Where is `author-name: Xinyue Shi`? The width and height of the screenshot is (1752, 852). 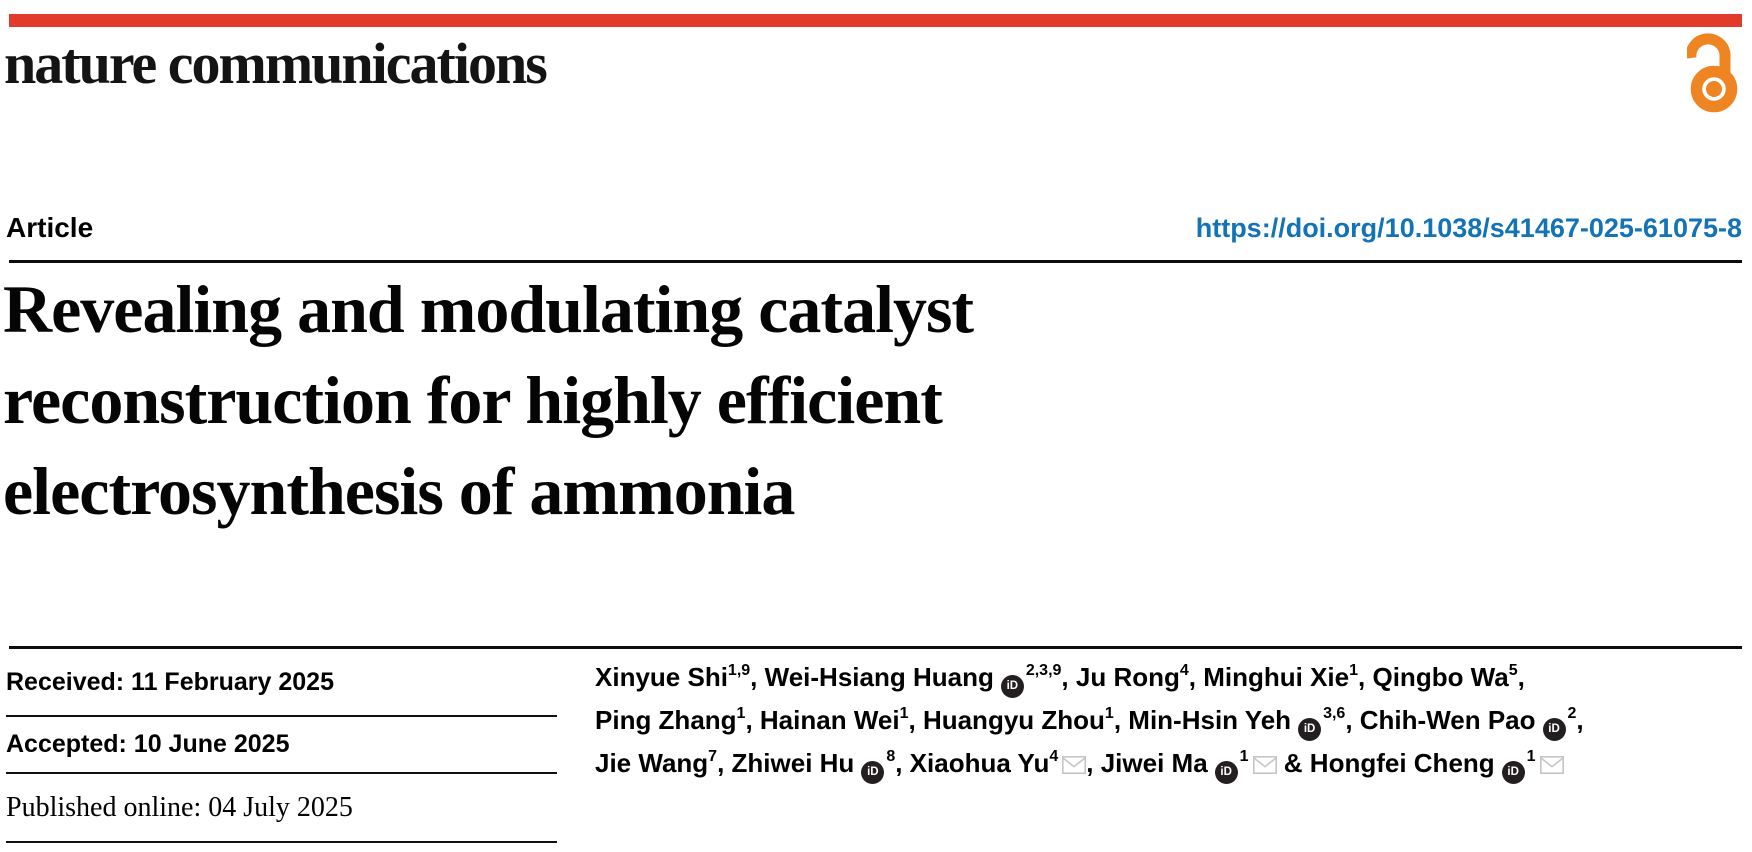
author-name: Xinyue Shi is located at coordinates (661, 677).